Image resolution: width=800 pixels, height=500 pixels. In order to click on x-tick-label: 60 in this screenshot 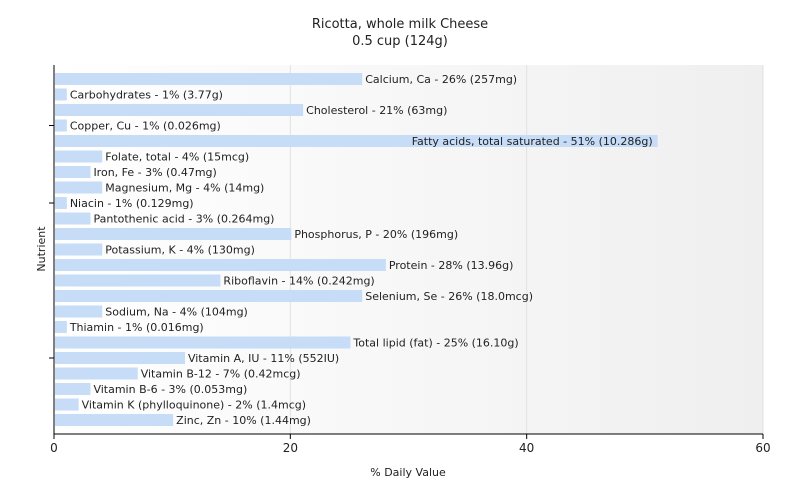, I will do `click(762, 448)`.